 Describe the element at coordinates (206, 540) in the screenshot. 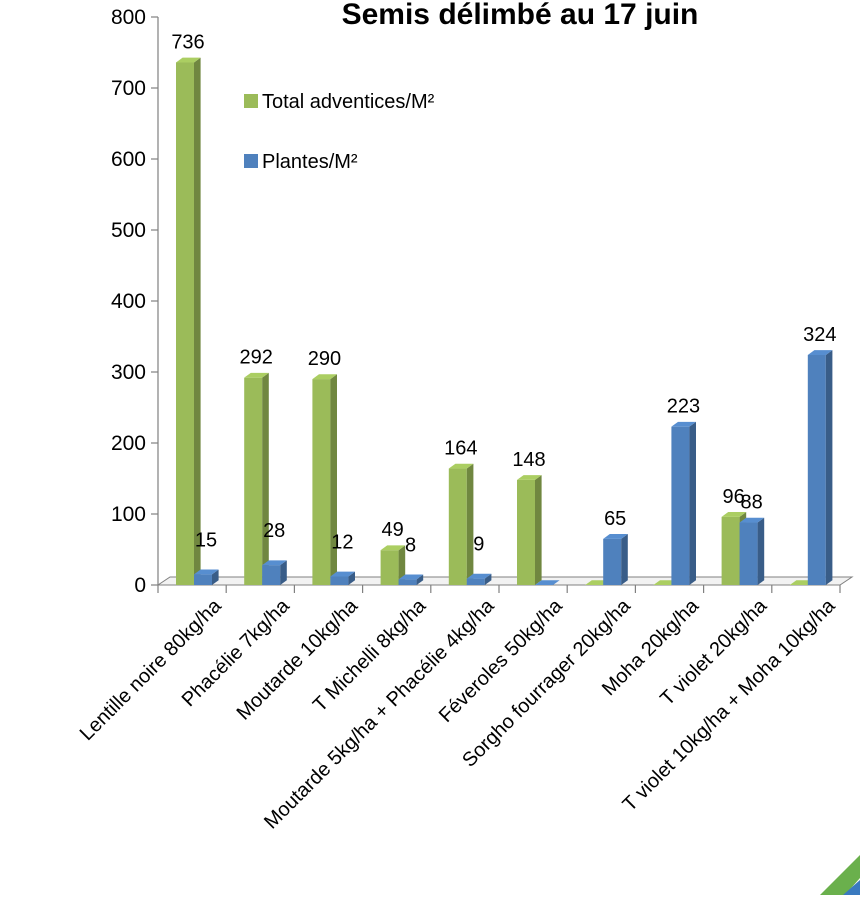

I see `data-label: 15` at that location.